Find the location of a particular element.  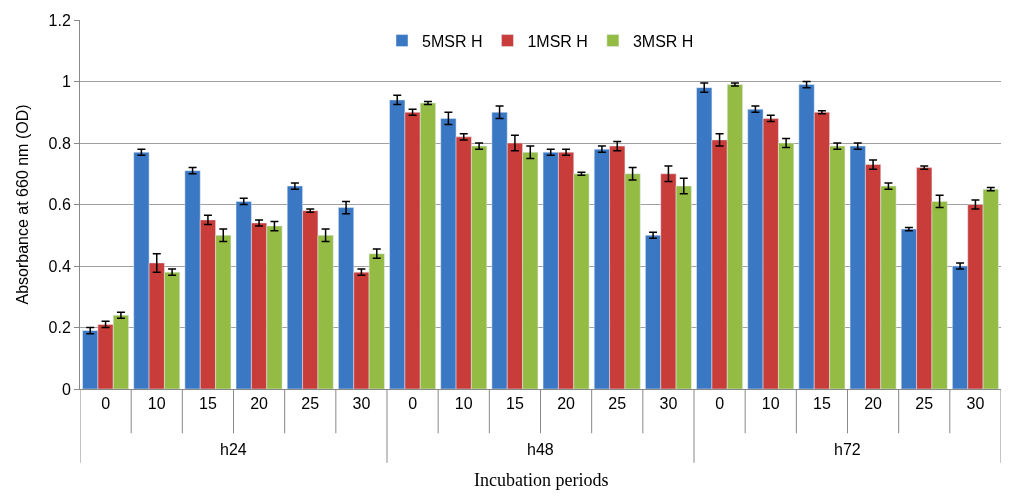

text: h72 is located at coordinates (847, 449).